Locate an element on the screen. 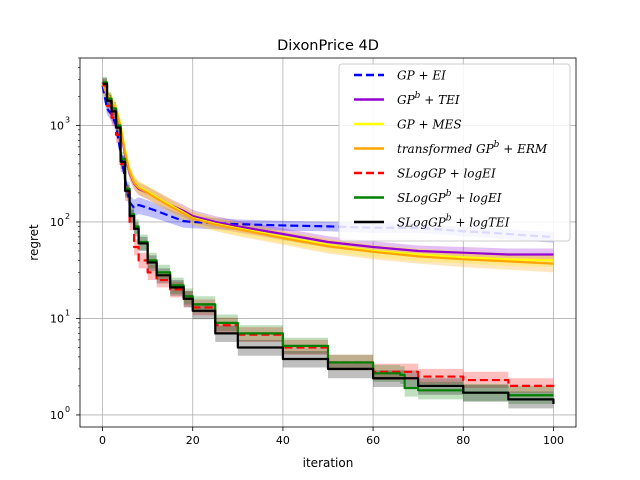  legend-label: transformed GPb + ERM is located at coordinates (472, 148).